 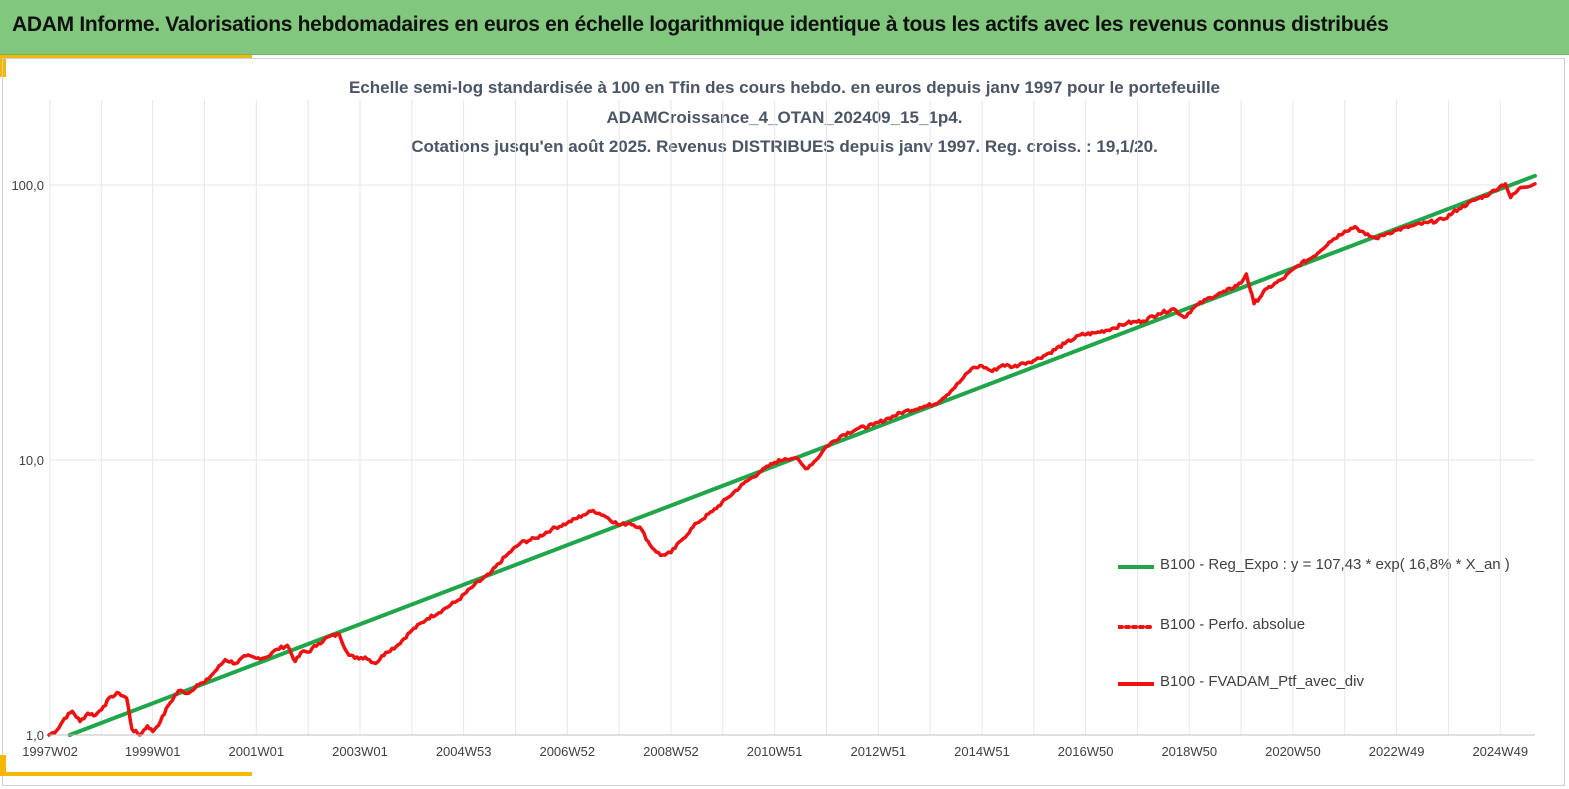 I want to click on x-tick-label: 2008W52, so click(x=671, y=751).